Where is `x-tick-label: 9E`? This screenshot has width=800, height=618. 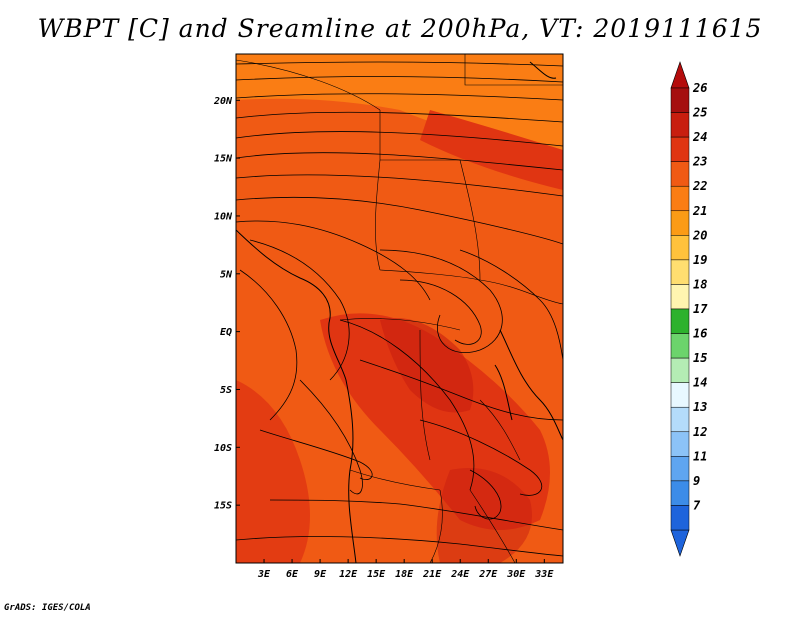
x-tick-label: 9E is located at coordinates (320, 574).